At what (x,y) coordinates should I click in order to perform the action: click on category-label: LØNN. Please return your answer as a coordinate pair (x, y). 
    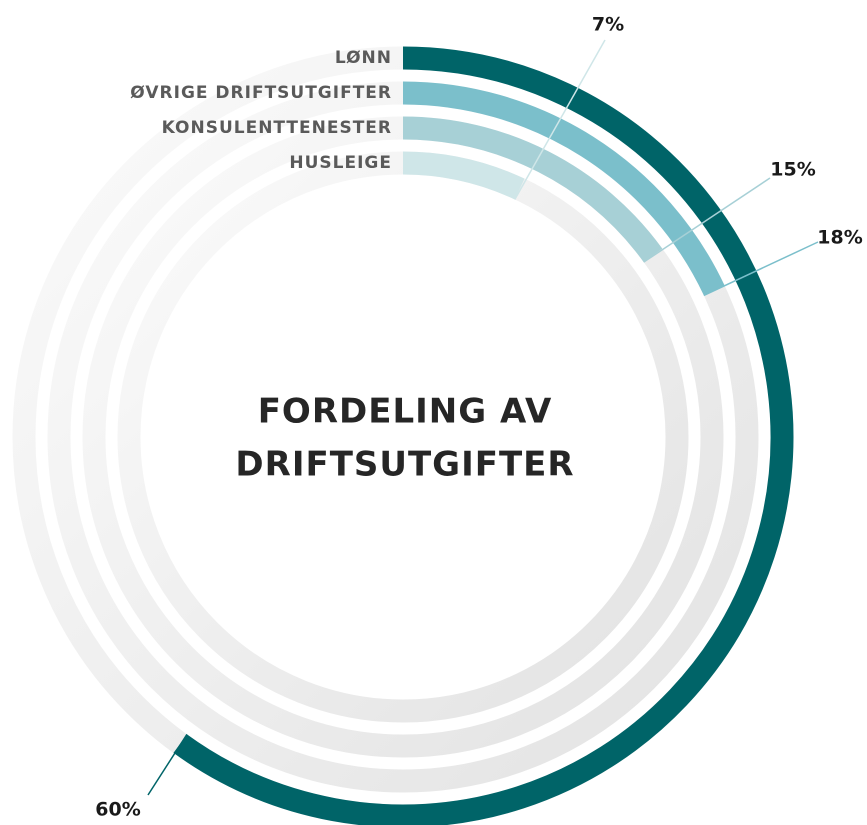
    Looking at the image, I should click on (363, 58).